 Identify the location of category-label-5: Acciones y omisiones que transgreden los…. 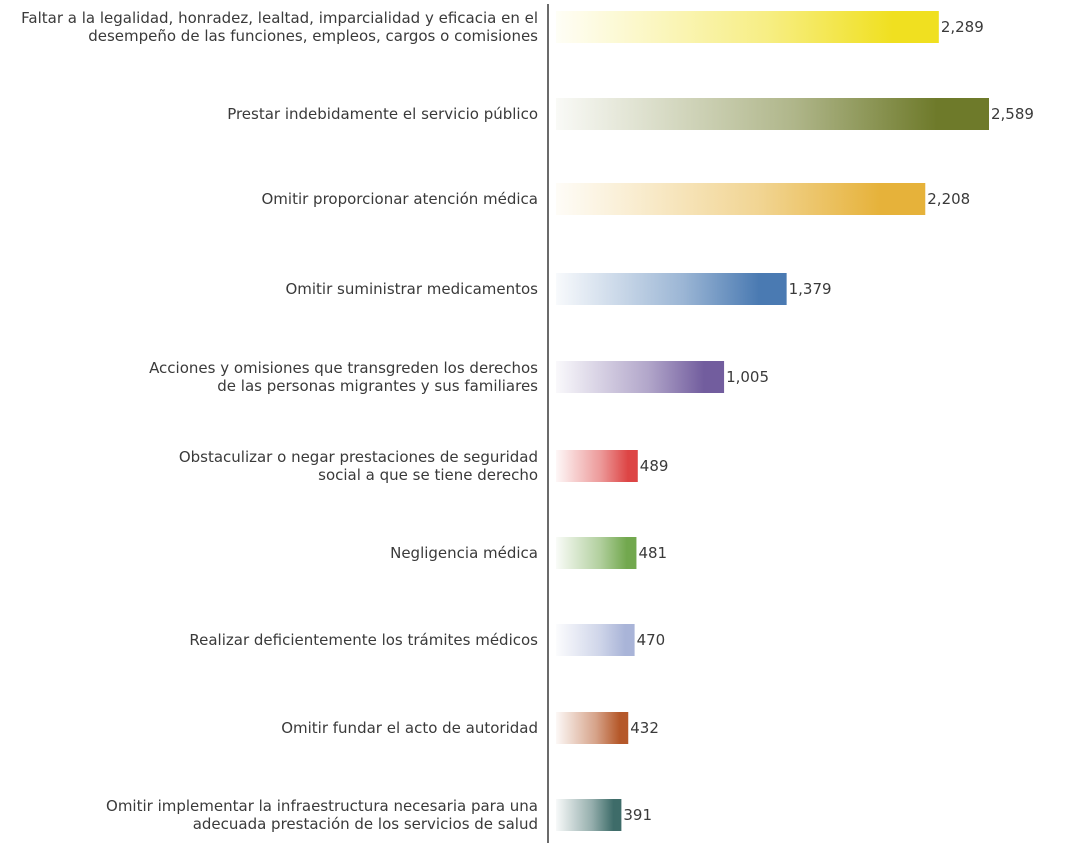
(343, 377).